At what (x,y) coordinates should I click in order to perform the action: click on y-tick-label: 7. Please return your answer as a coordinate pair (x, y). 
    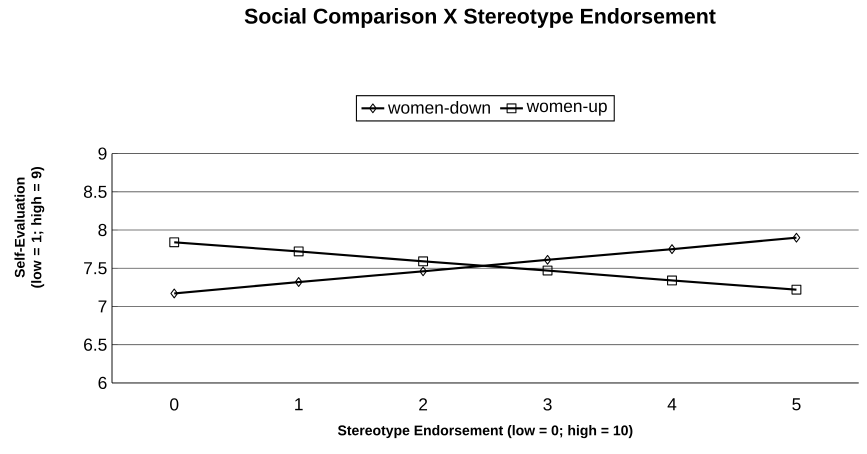
    Looking at the image, I should click on (102, 306).